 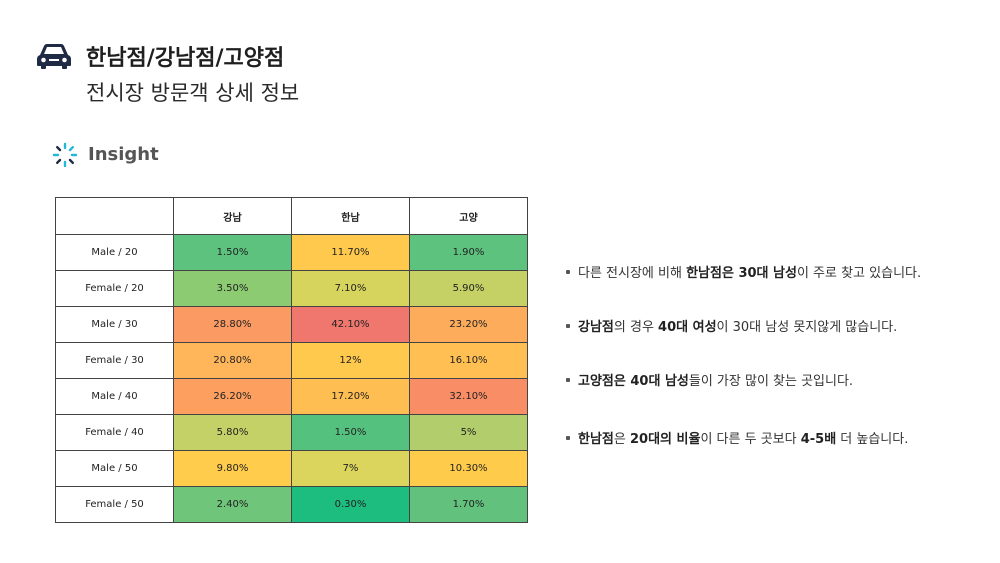 I want to click on bullet-emphasis: 한남점은 30대 남성, so click(x=741, y=273).